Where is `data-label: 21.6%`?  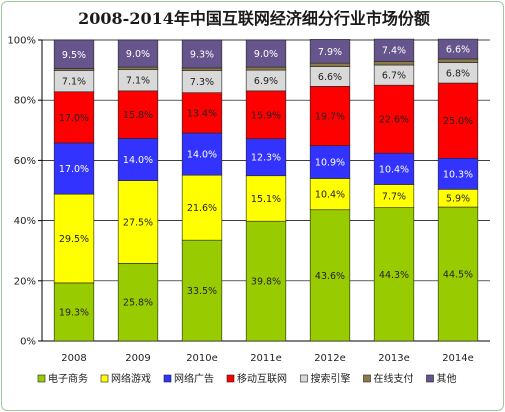
data-label: 21.6% is located at coordinates (202, 208).